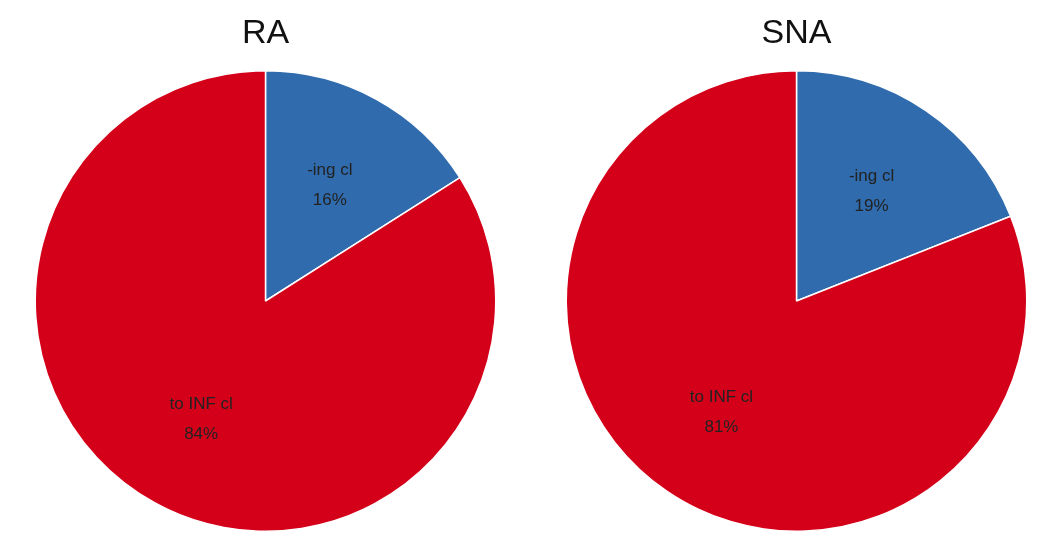 Image resolution: width=1062 pixels, height=540 pixels. What do you see at coordinates (871, 206) in the screenshot?
I see `data-label: 19%` at bounding box center [871, 206].